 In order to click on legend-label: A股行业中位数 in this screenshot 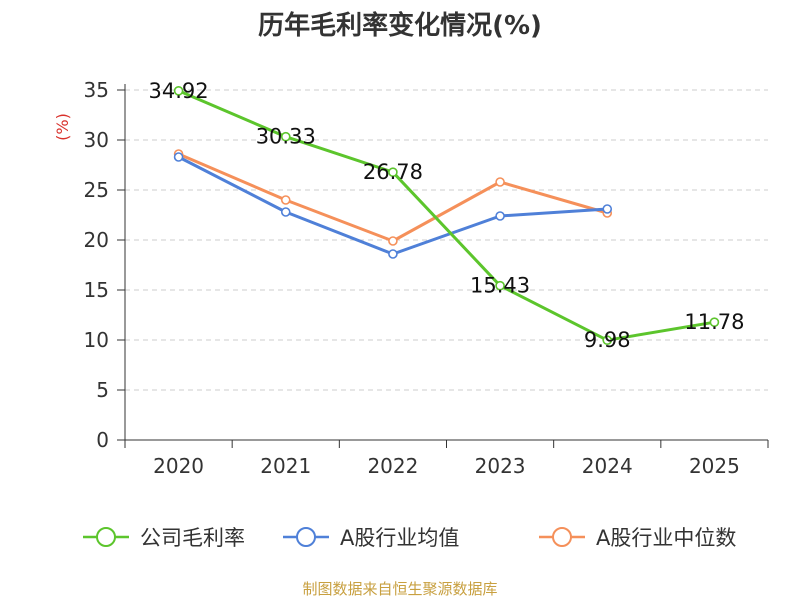, I will do `click(666, 538)`.